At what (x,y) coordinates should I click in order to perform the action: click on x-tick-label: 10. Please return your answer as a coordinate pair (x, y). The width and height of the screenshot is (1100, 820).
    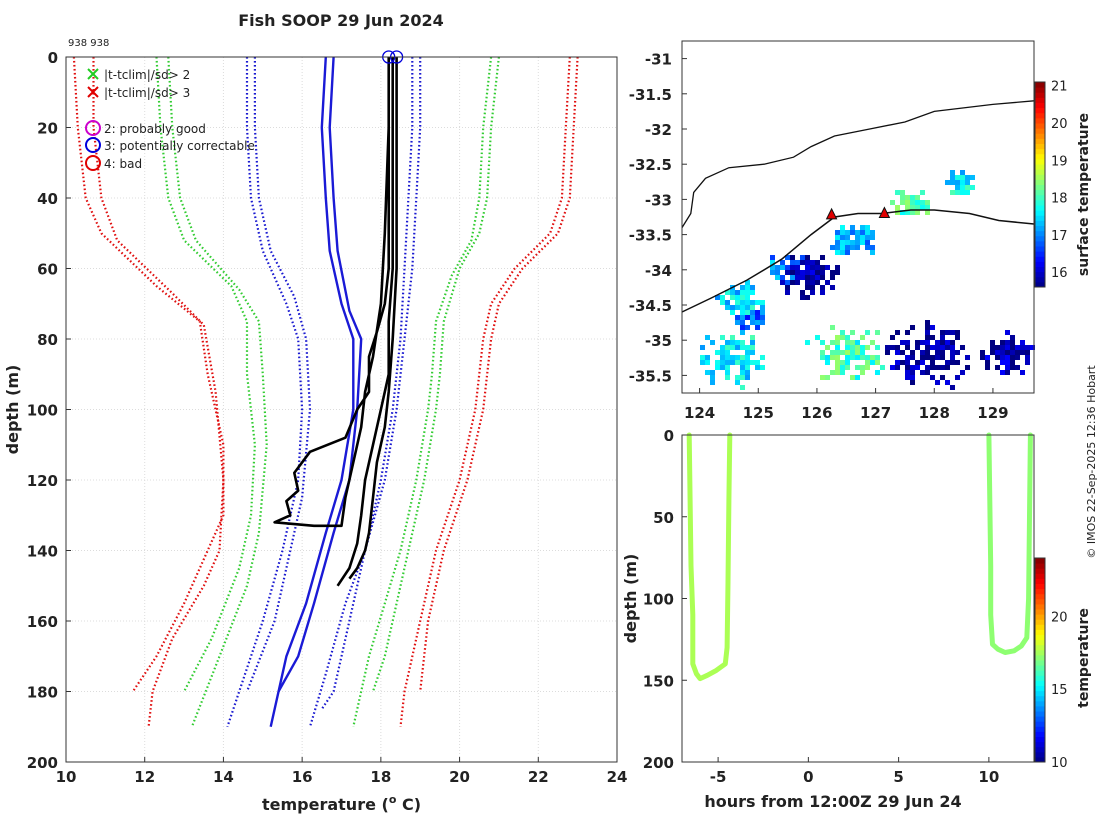
    Looking at the image, I should click on (66, 777).